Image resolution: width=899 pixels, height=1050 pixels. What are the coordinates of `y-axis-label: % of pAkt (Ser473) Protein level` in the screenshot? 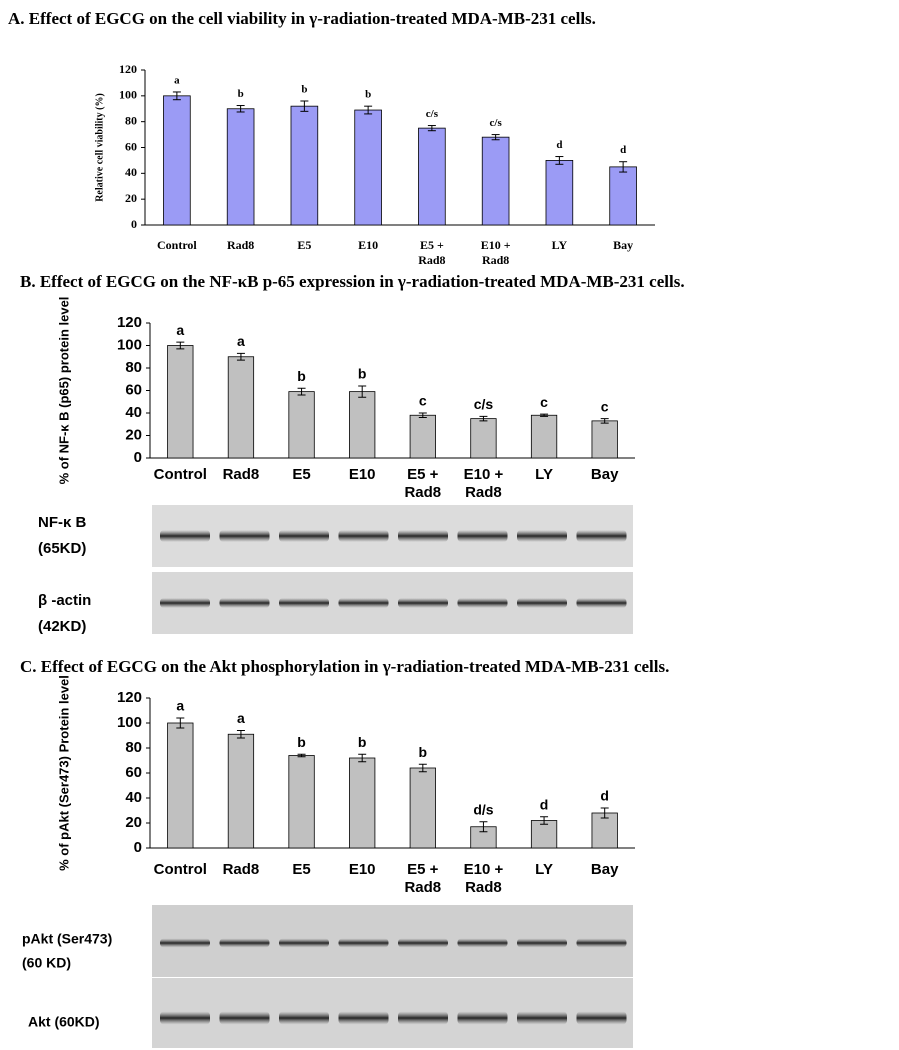 It's located at (63, 773).